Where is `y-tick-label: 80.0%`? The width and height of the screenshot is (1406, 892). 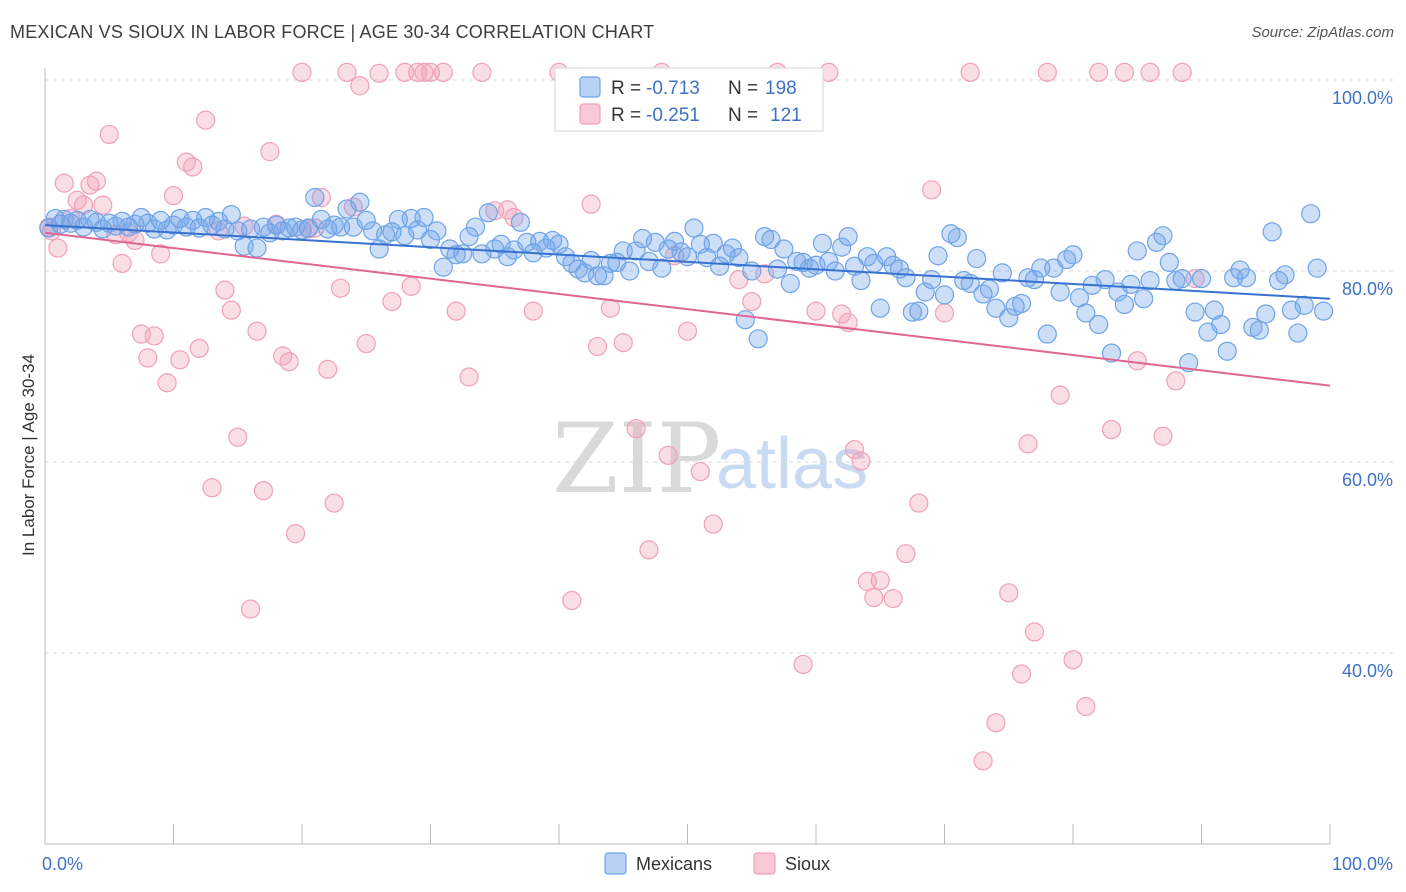
y-tick-label: 80.0% is located at coordinates (1367, 289).